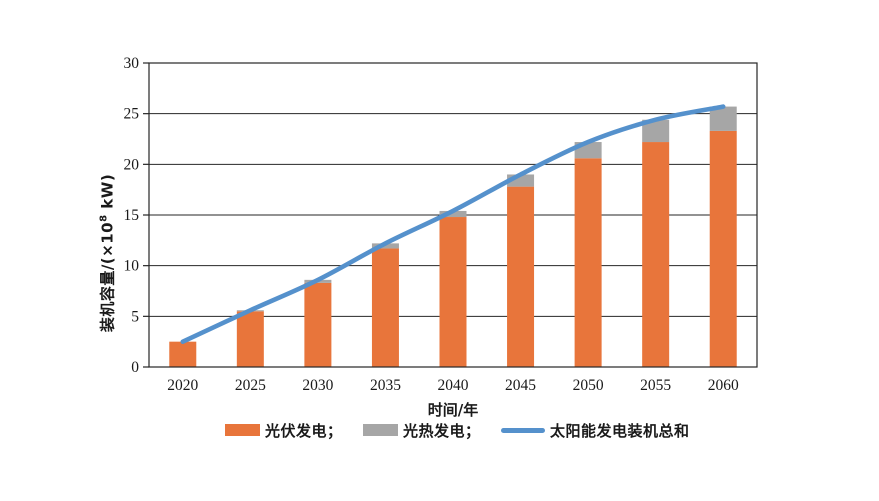  I want to click on x-tick-label: 2030, so click(317, 385).